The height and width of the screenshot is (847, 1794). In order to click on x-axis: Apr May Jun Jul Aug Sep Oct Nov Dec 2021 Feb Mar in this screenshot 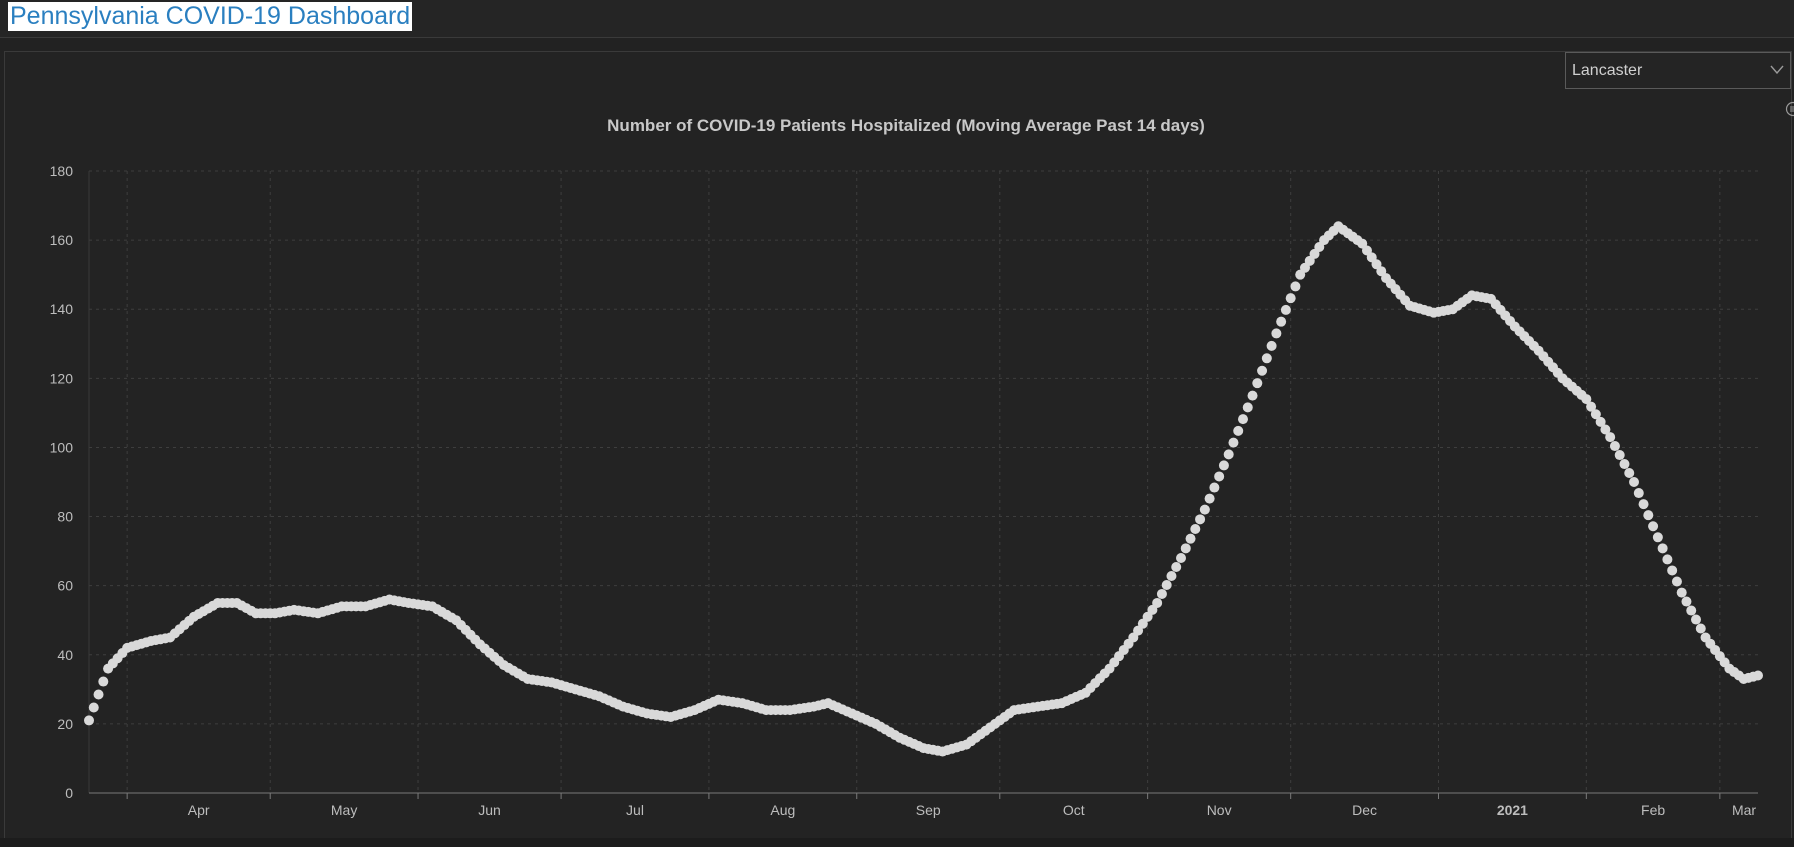, I will do `click(923, 805)`.